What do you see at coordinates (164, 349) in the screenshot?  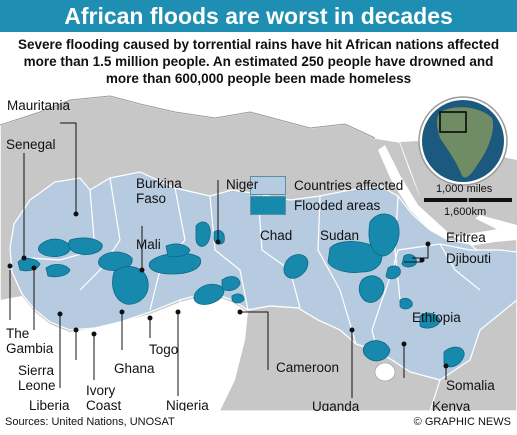 I see `label-togo: Togo` at bounding box center [164, 349].